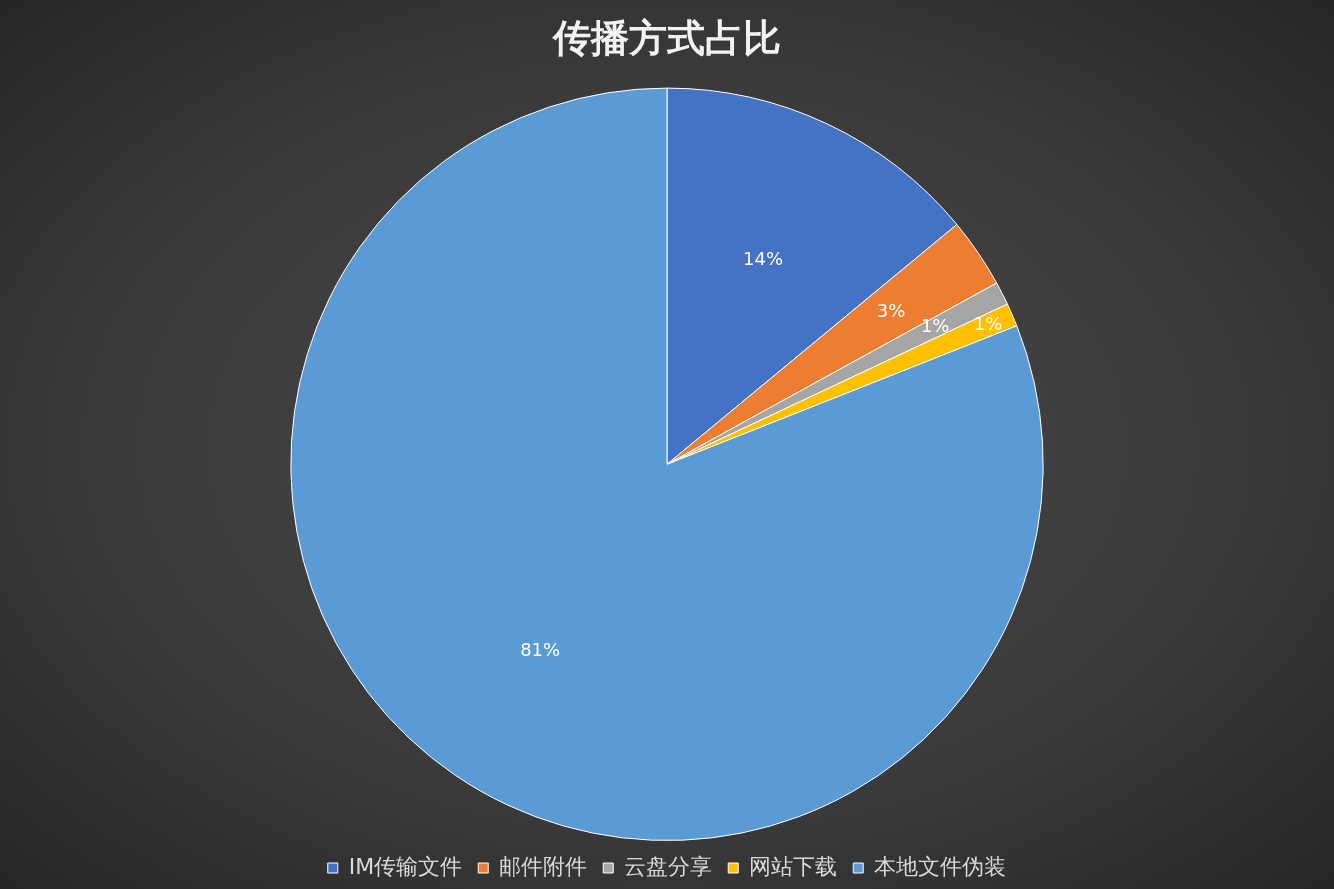  I want to click on chart-title: 传播方式占比, so click(666, 37).